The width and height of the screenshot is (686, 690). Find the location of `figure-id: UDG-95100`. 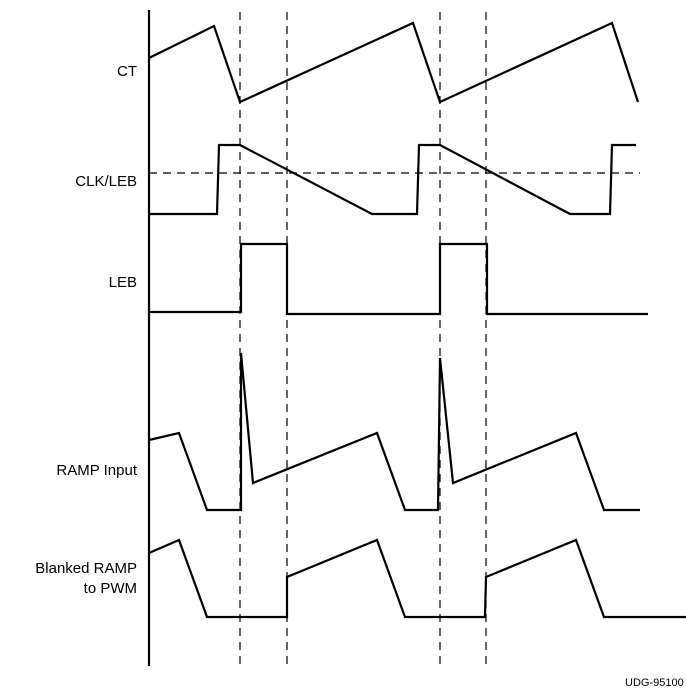

figure-id: UDG-95100 is located at coordinates (654, 683).